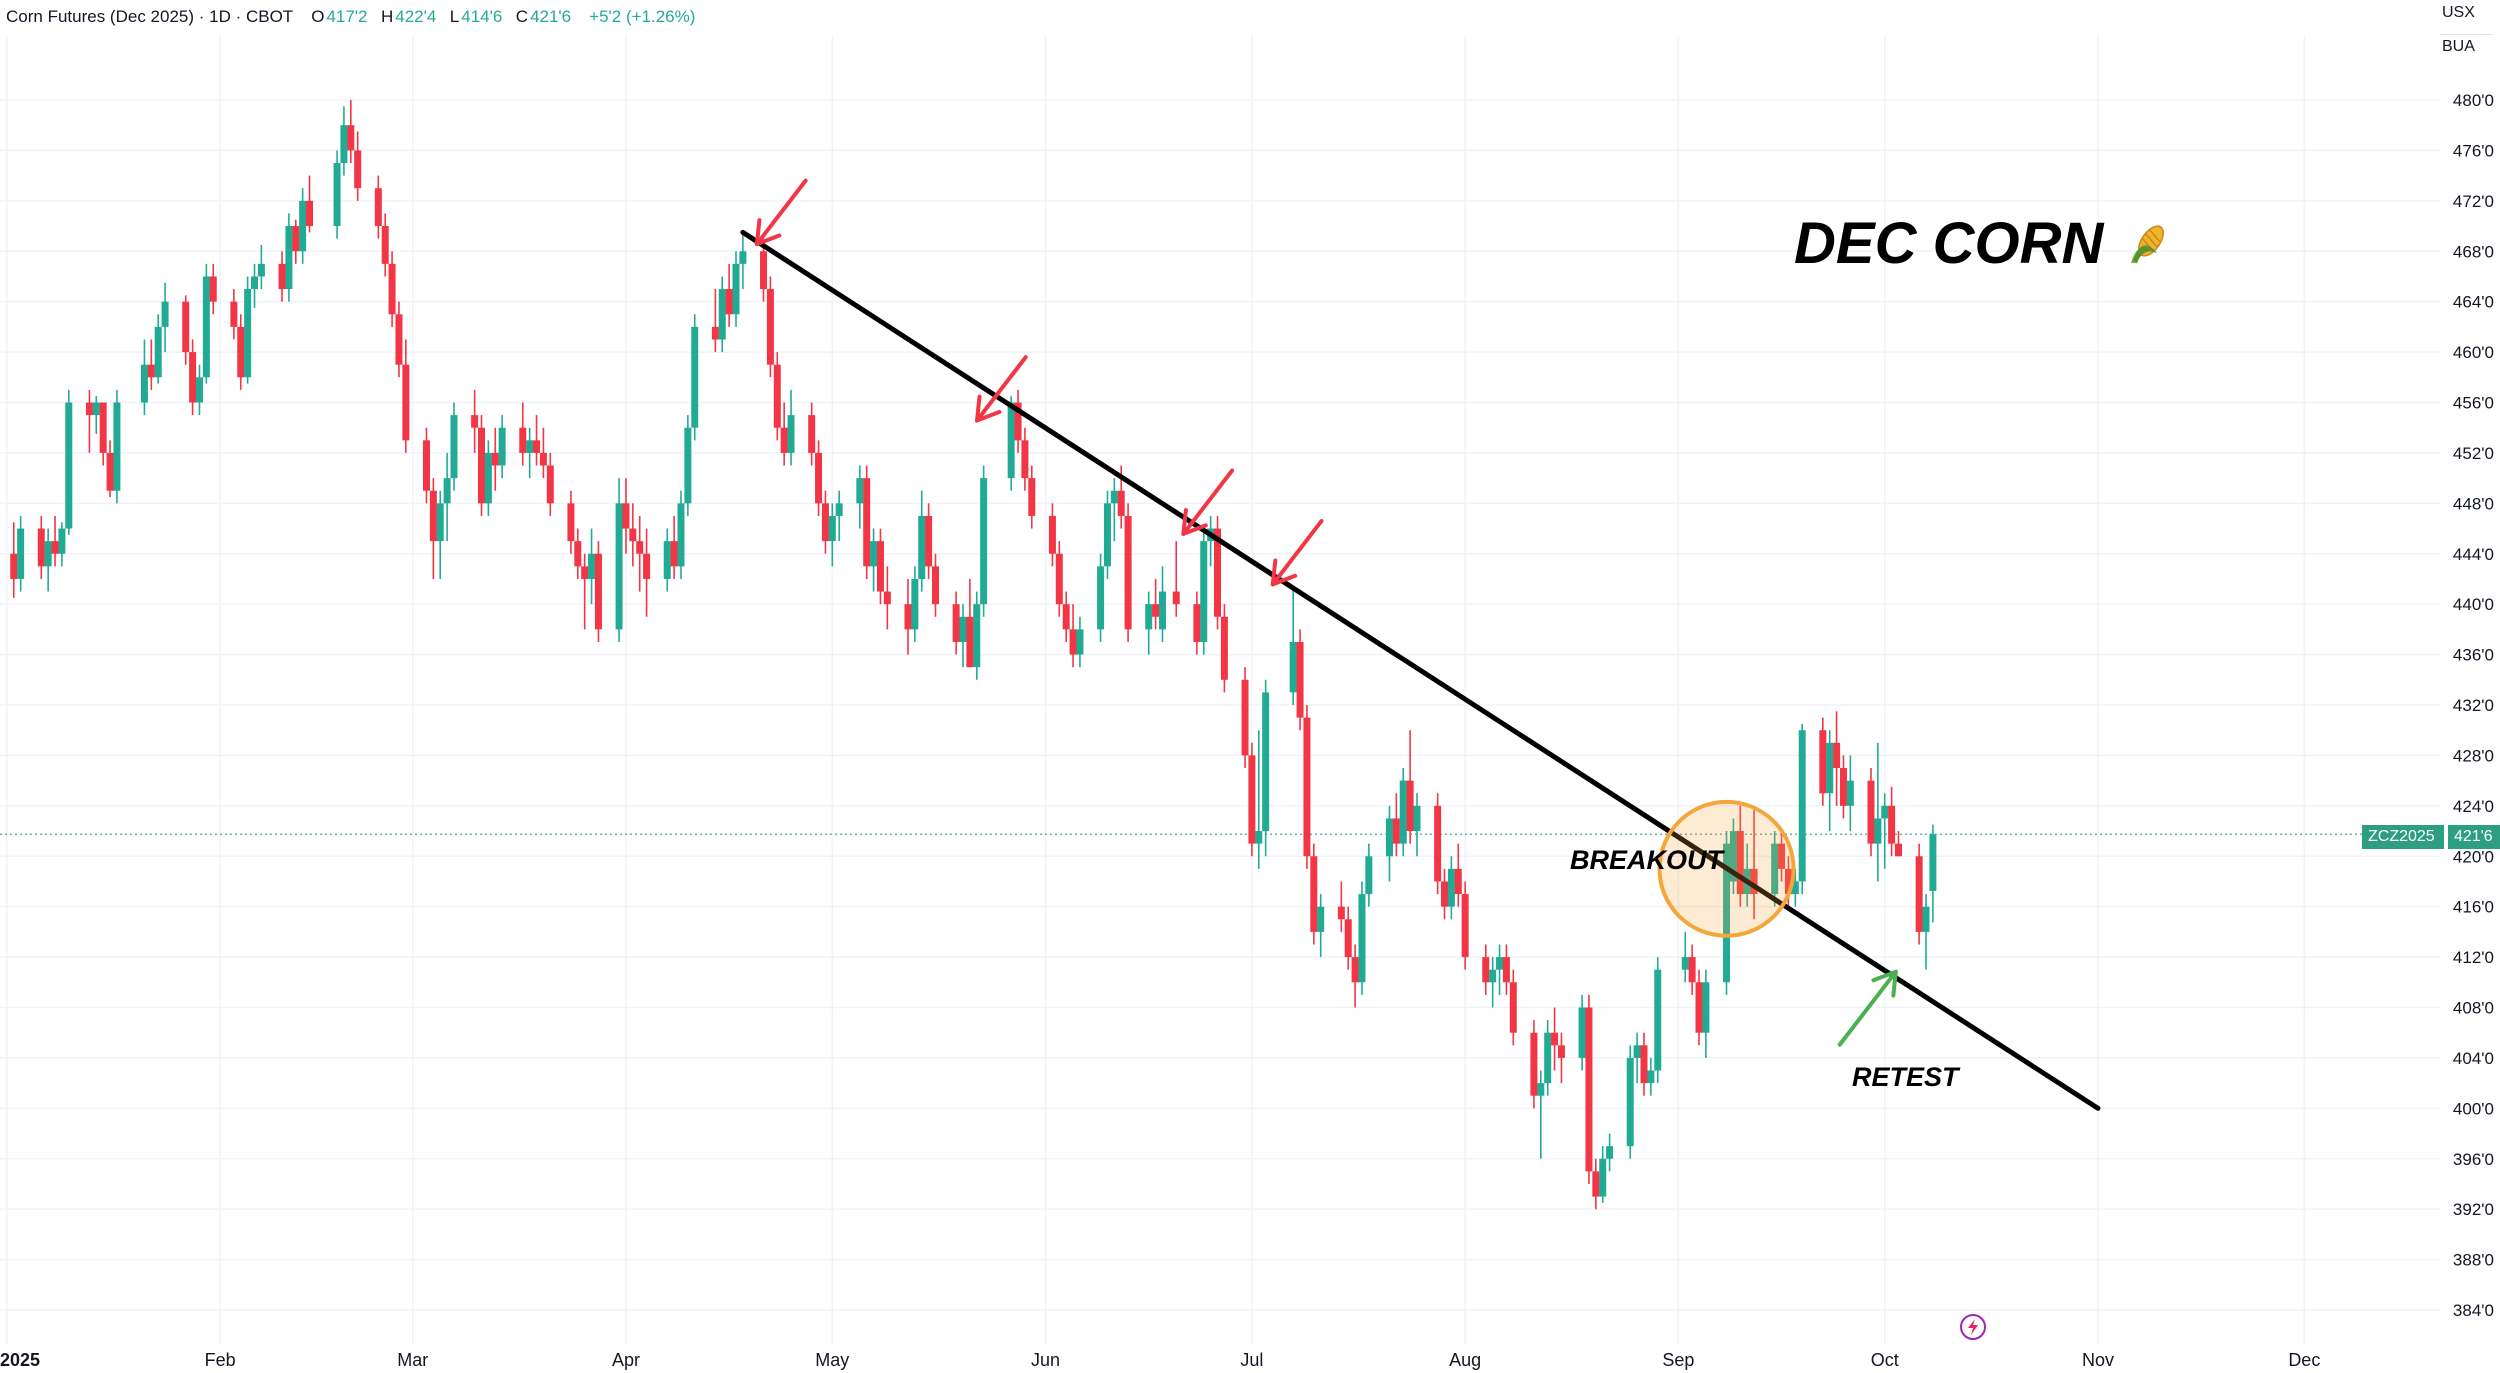 The width and height of the screenshot is (2500, 1373). Describe the element at coordinates (2458, 12) in the screenshot. I see `currency-unit: USX` at that location.